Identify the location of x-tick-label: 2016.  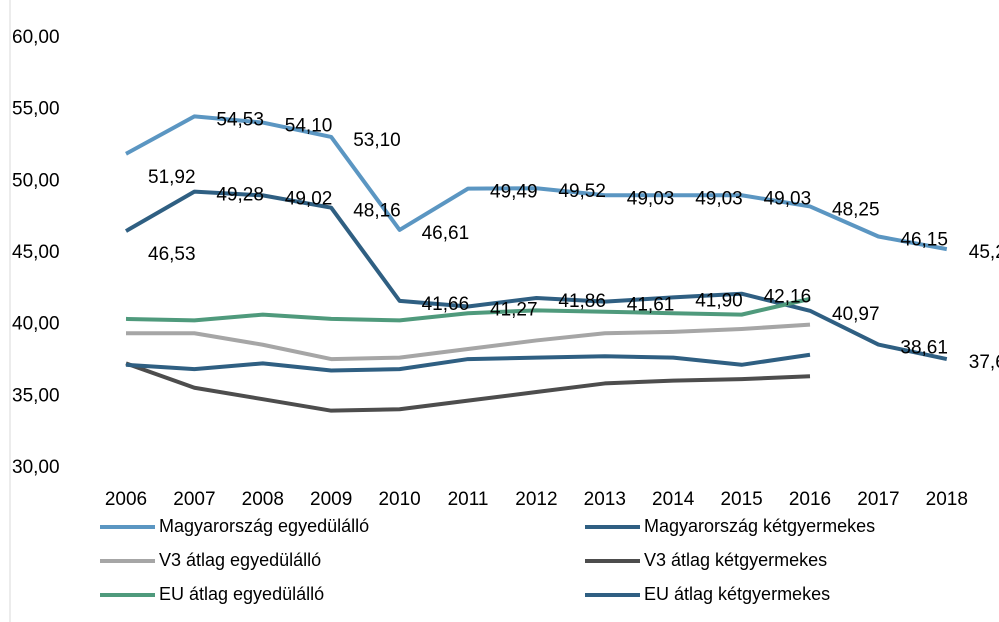
(810, 499).